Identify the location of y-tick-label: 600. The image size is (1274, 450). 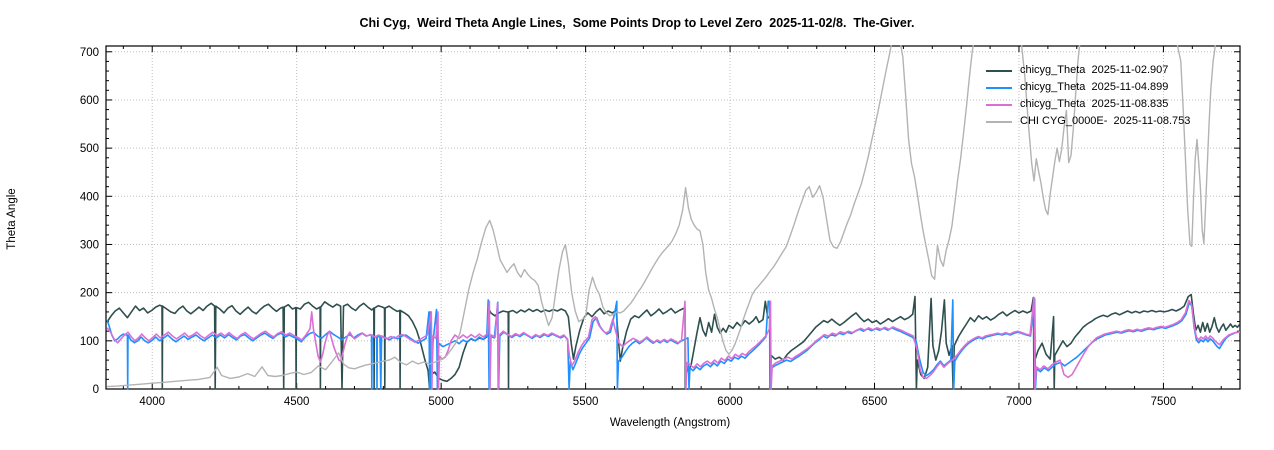
(89, 101).